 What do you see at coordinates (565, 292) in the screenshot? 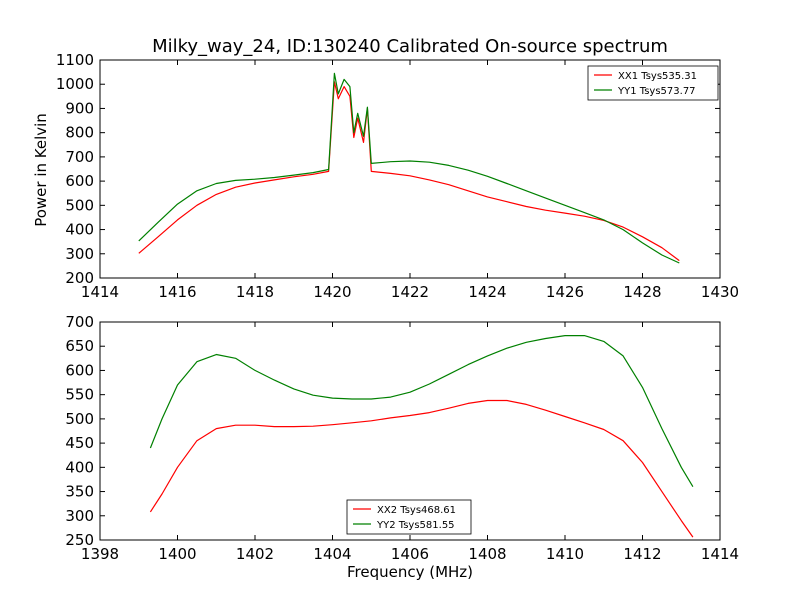
I see `x-tick-label: 1426` at bounding box center [565, 292].